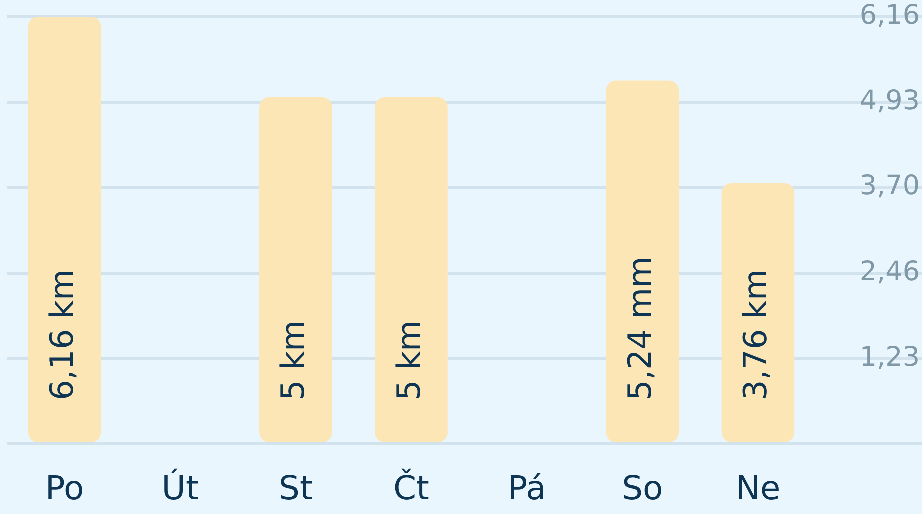  I want to click on x-tick-label: St, so click(295, 488).